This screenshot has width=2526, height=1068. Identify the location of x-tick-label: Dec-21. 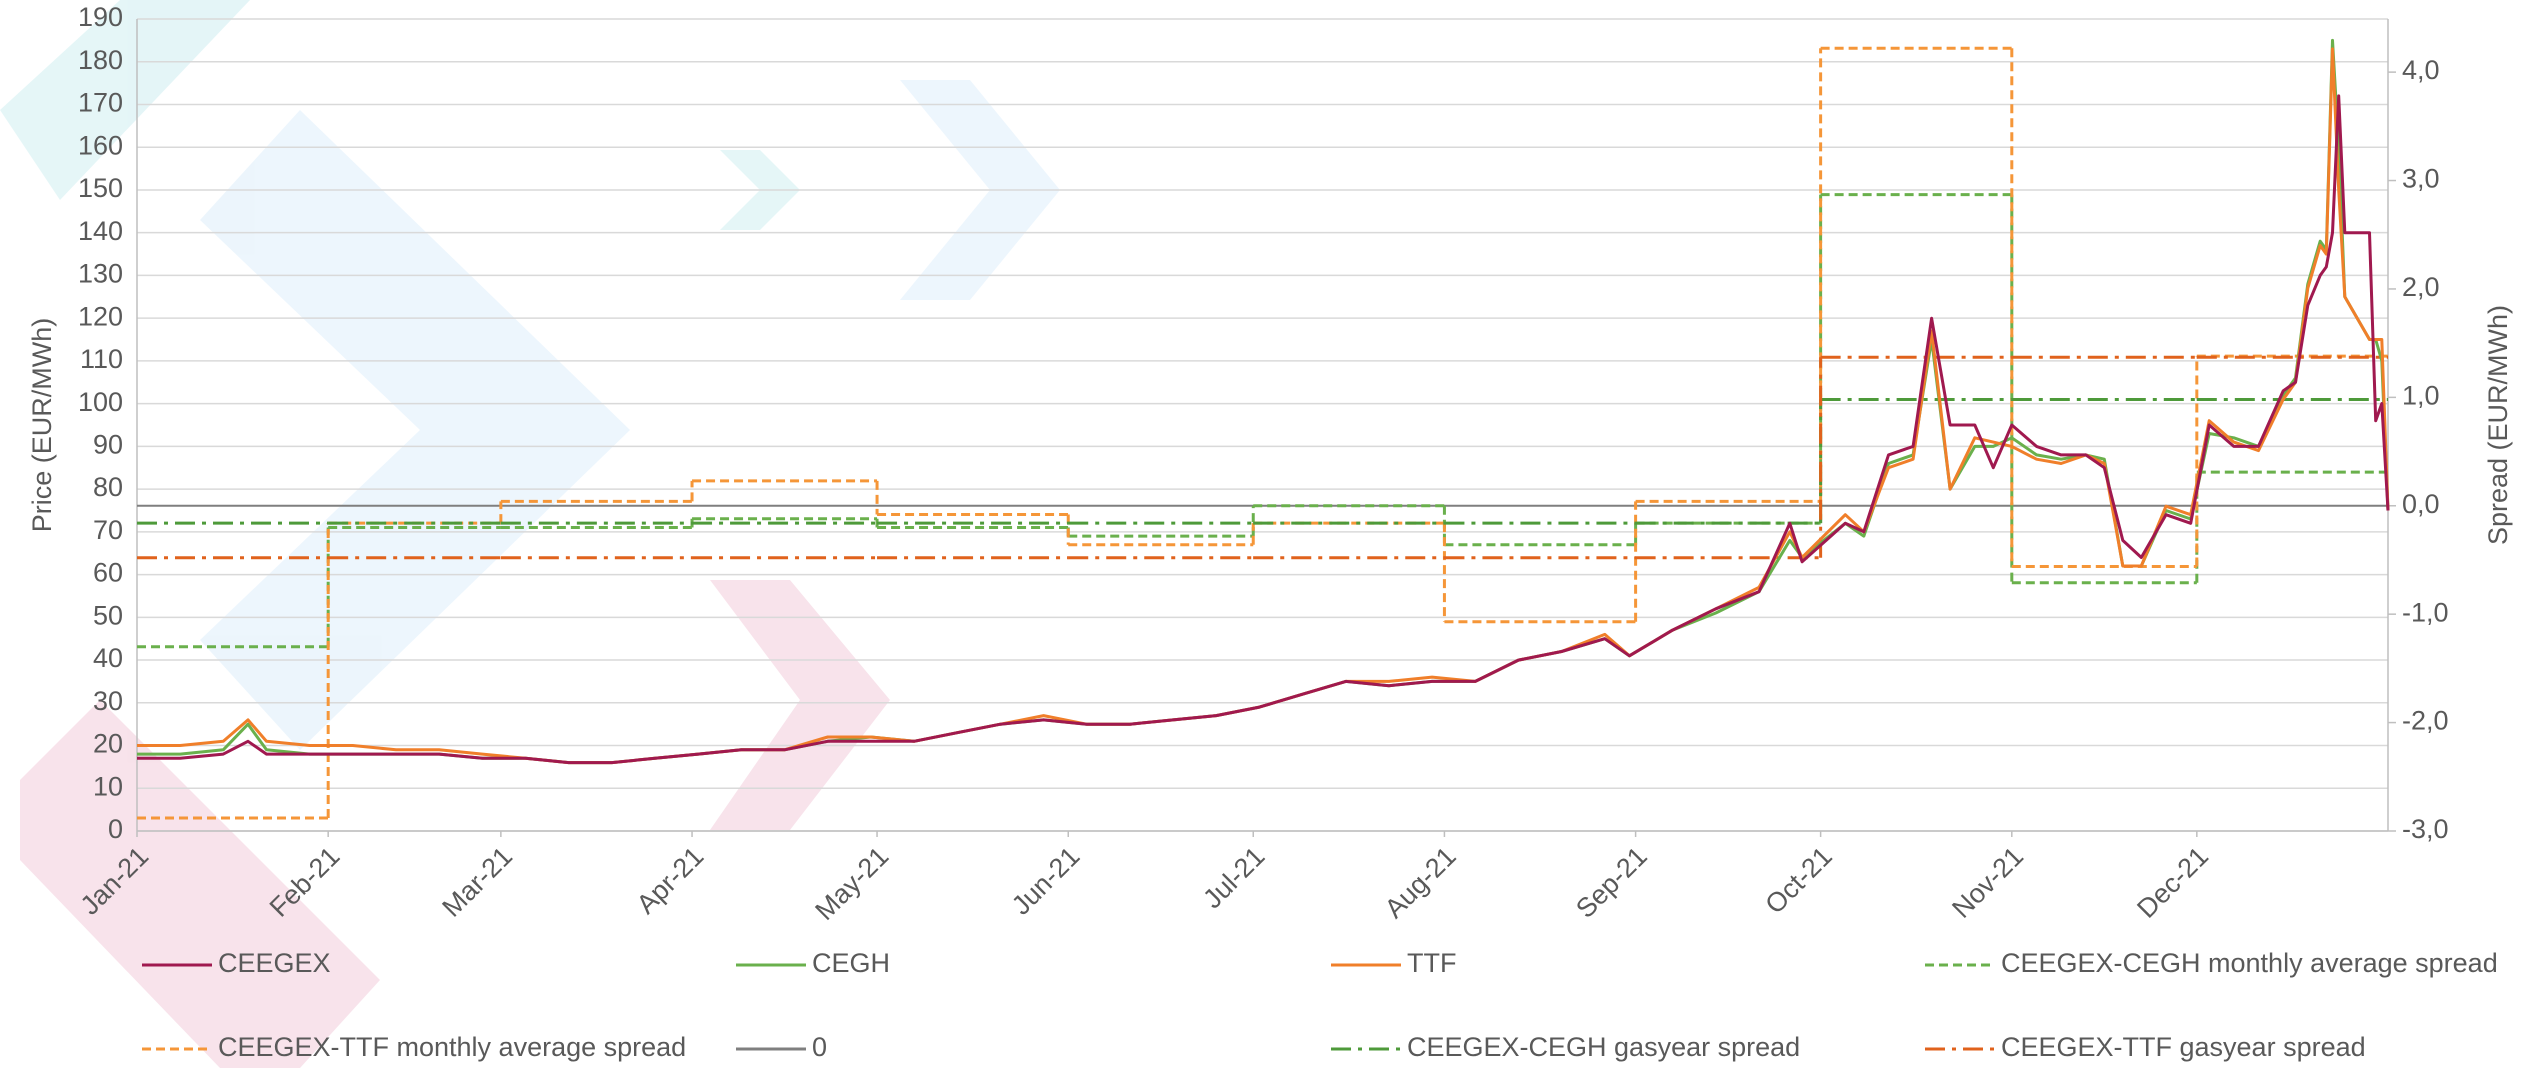
(2172, 882).